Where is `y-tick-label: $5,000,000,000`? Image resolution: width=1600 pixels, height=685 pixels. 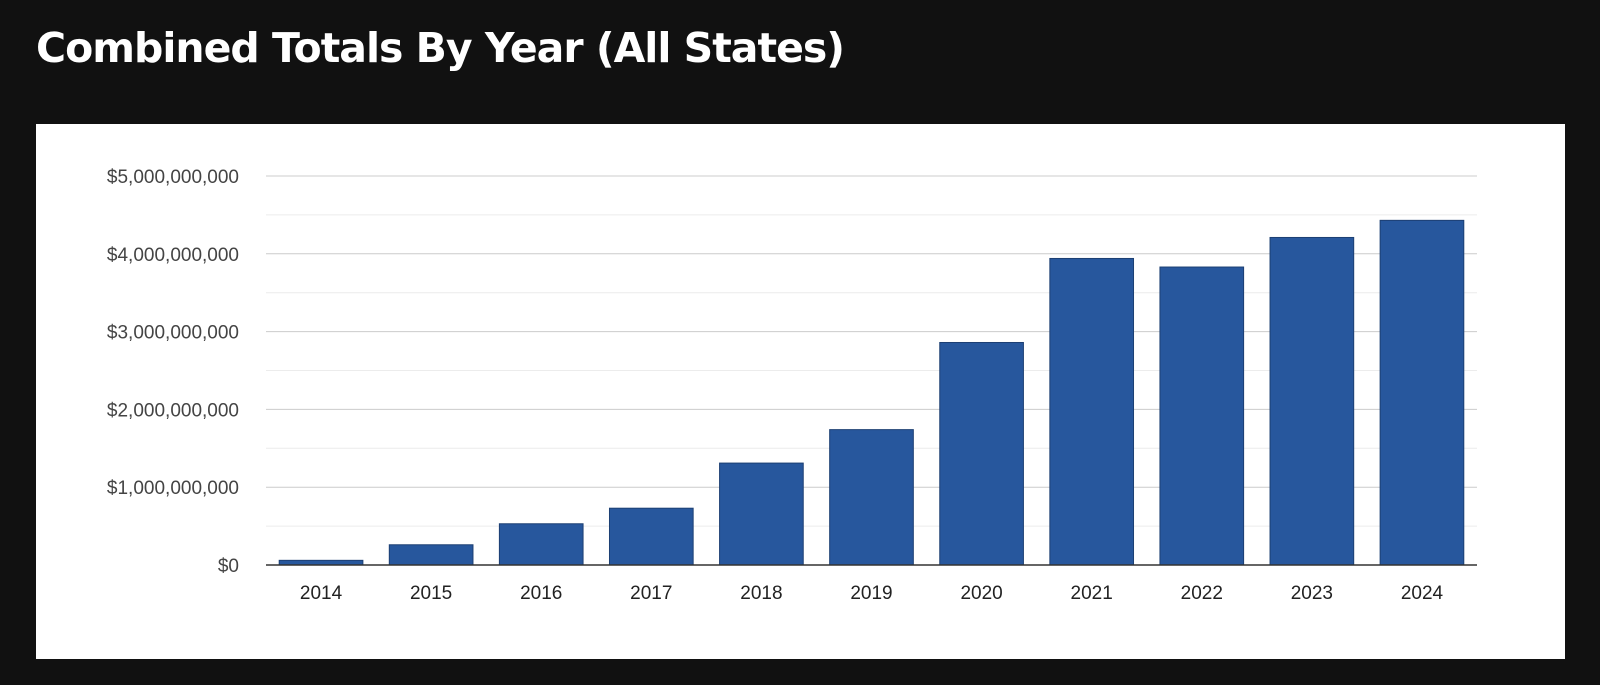 y-tick-label: $5,000,000,000 is located at coordinates (173, 177).